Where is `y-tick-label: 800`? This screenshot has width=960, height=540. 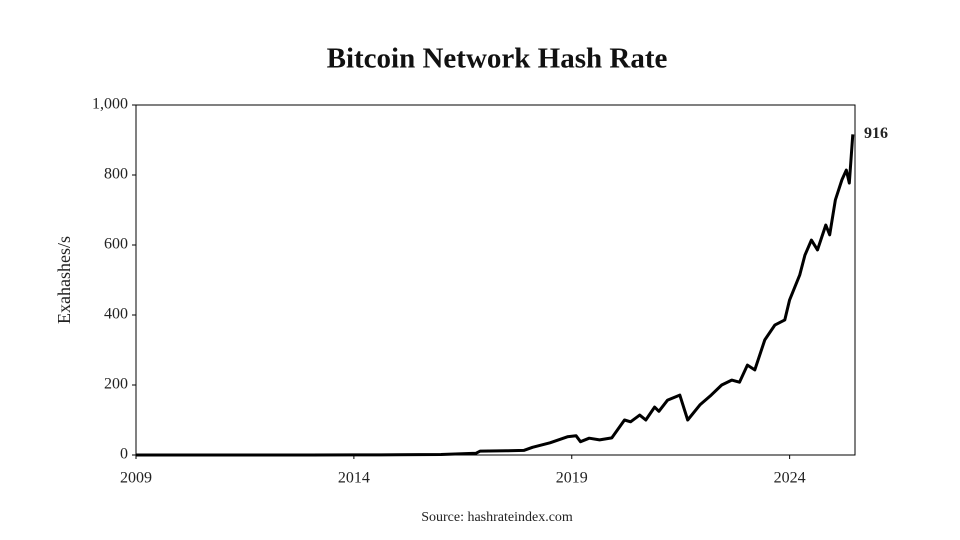
y-tick-label: 800 is located at coordinates (116, 174).